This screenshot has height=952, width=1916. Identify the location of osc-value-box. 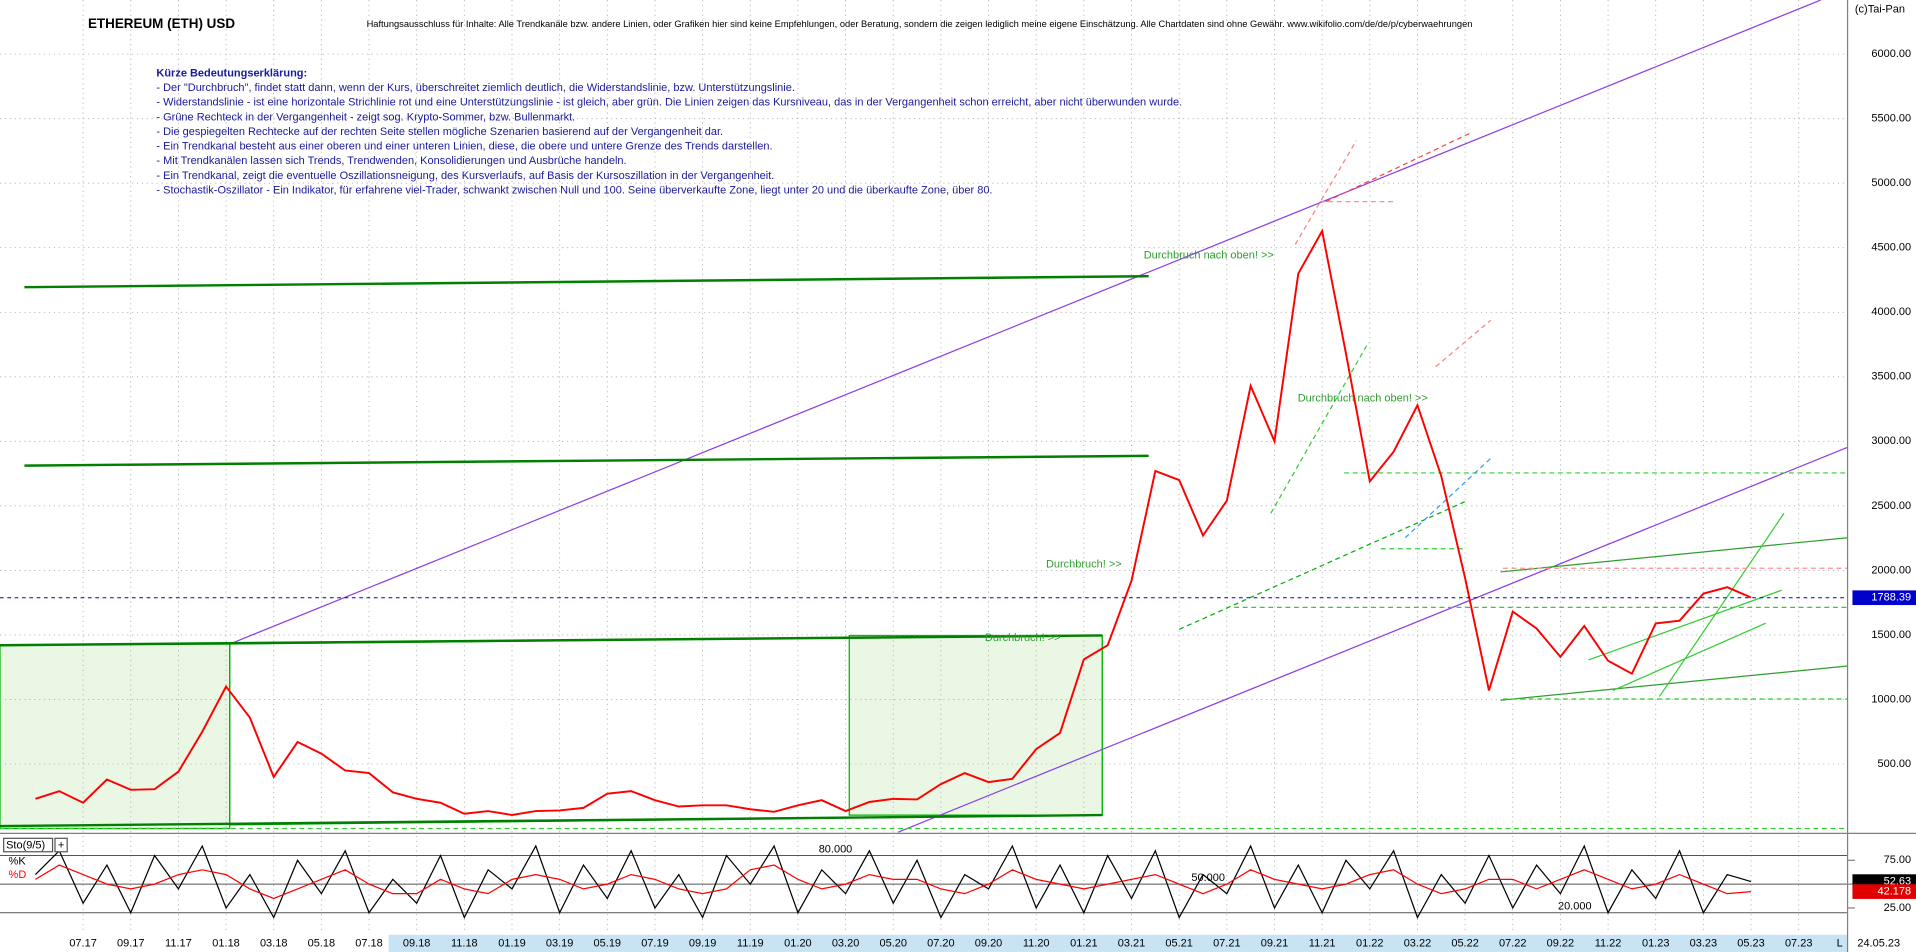
(1884, 891).